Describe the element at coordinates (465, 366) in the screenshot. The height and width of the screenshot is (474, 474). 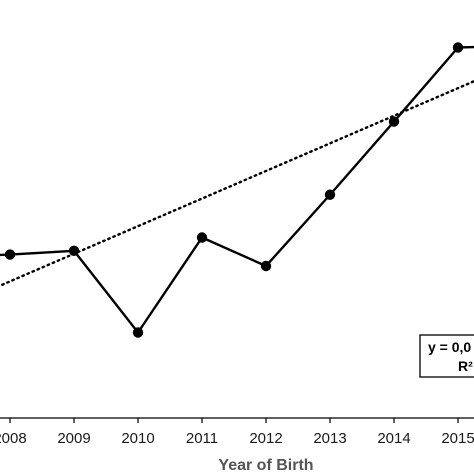
I see `r-squared-text: R²` at that location.